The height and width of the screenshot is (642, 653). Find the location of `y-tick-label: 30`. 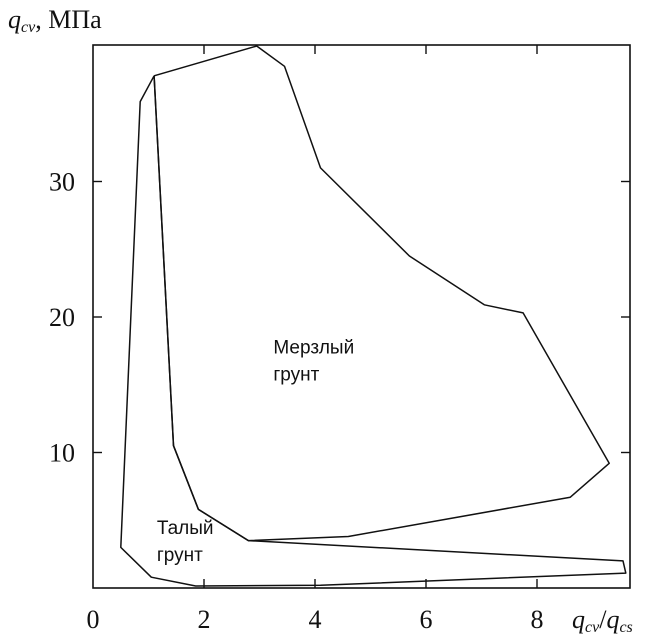

y-tick-label: 30 is located at coordinates (62, 182).